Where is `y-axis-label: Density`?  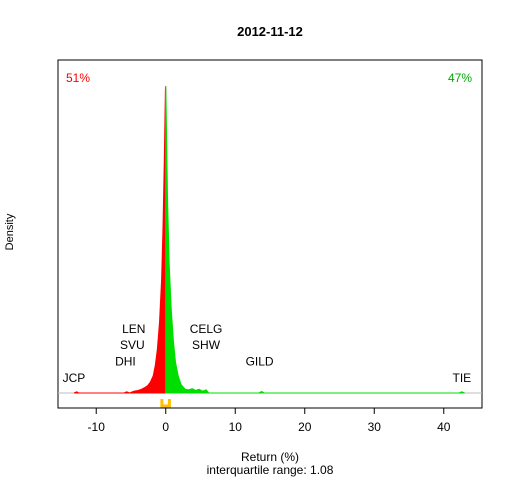
y-axis-label: Density is located at coordinates (10, 231).